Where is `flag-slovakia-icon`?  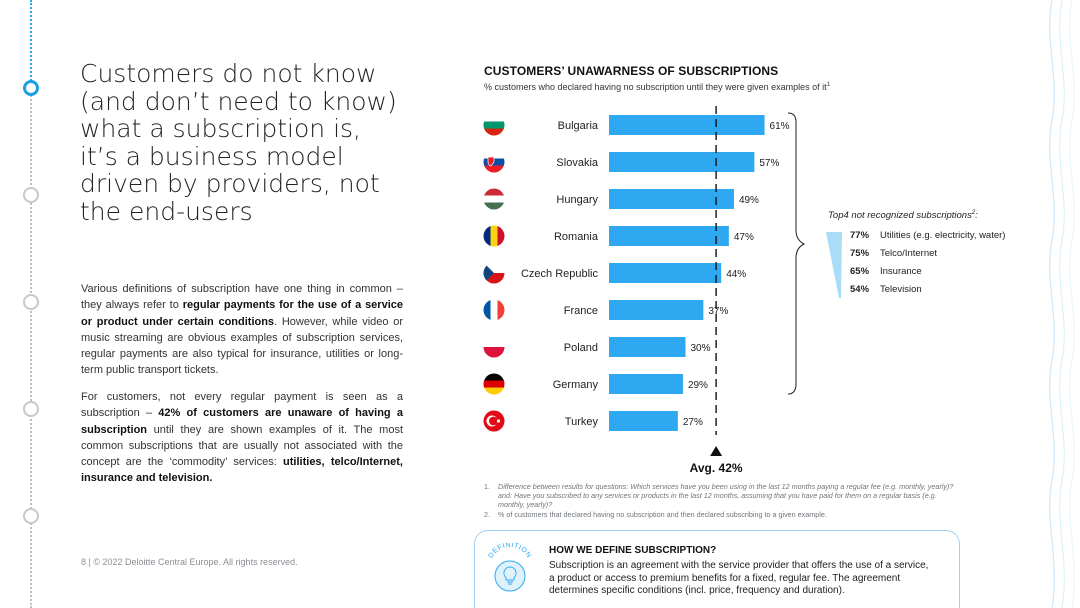 flag-slovakia-icon is located at coordinates (494, 162).